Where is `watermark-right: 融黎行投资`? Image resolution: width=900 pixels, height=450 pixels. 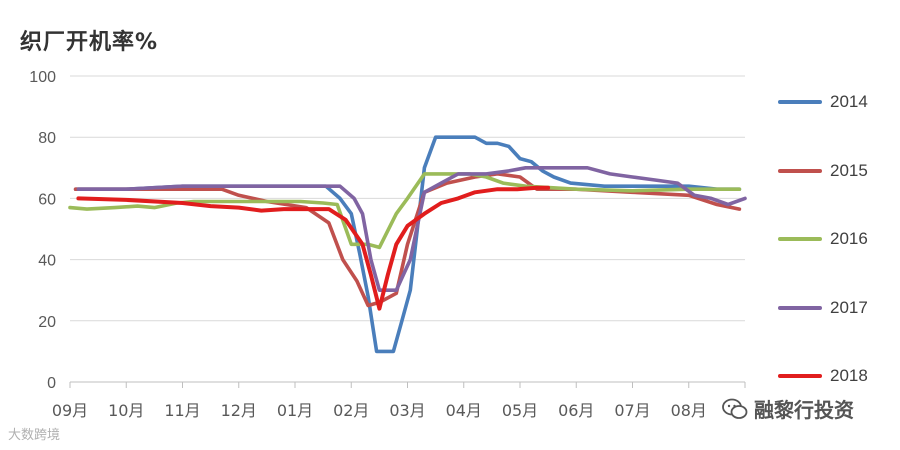 watermark-right: 融黎行投资 is located at coordinates (788, 408).